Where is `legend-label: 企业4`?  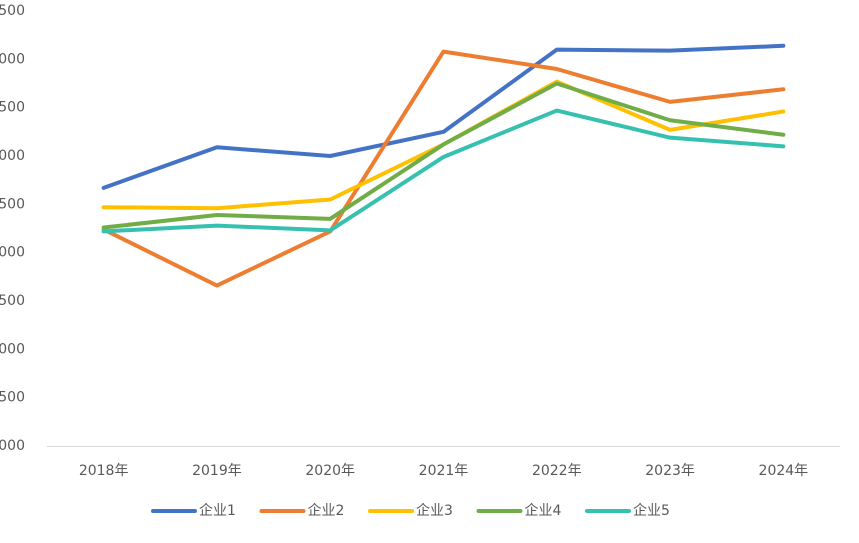
legend-label: 企业4 is located at coordinates (543, 510).